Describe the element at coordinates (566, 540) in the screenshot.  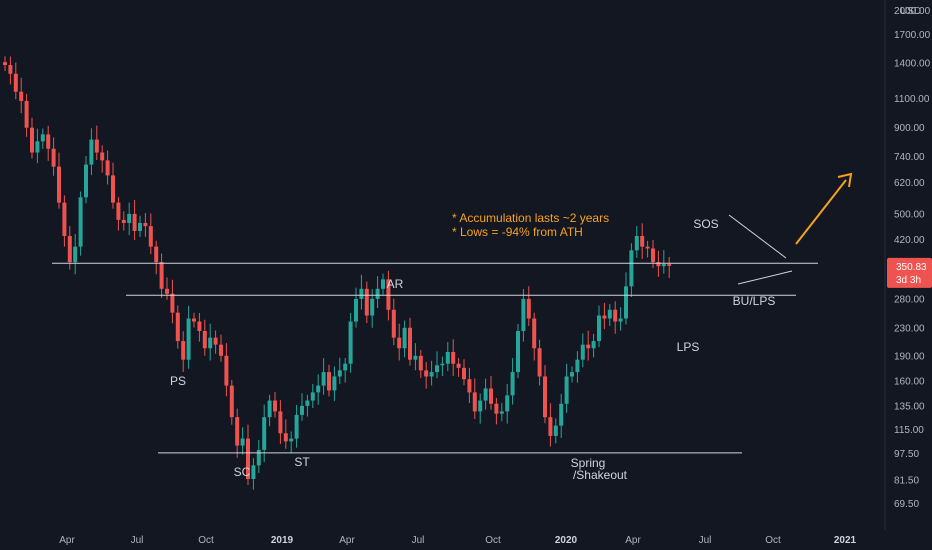
I see `time-tick-label: 2020` at that location.